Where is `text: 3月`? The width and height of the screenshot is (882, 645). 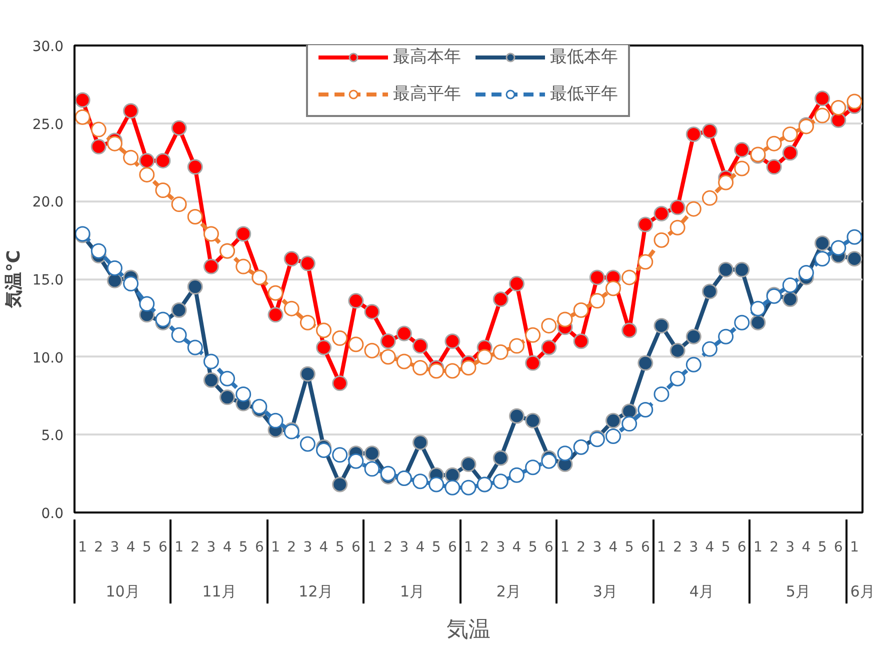 text: 3月 is located at coordinates (605, 591).